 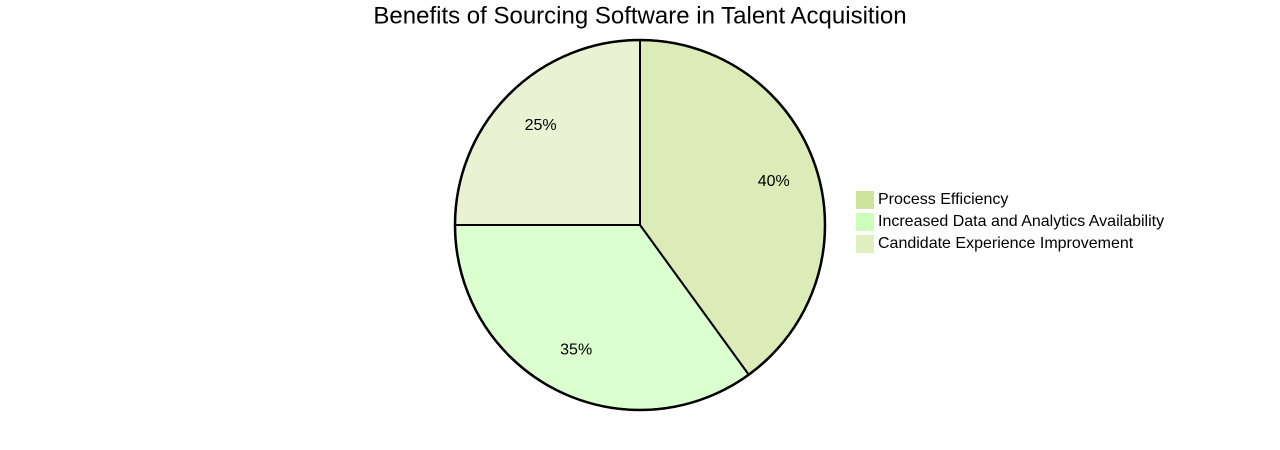 What do you see at coordinates (541, 125) in the screenshot?
I see `data-label: 25%` at bounding box center [541, 125].